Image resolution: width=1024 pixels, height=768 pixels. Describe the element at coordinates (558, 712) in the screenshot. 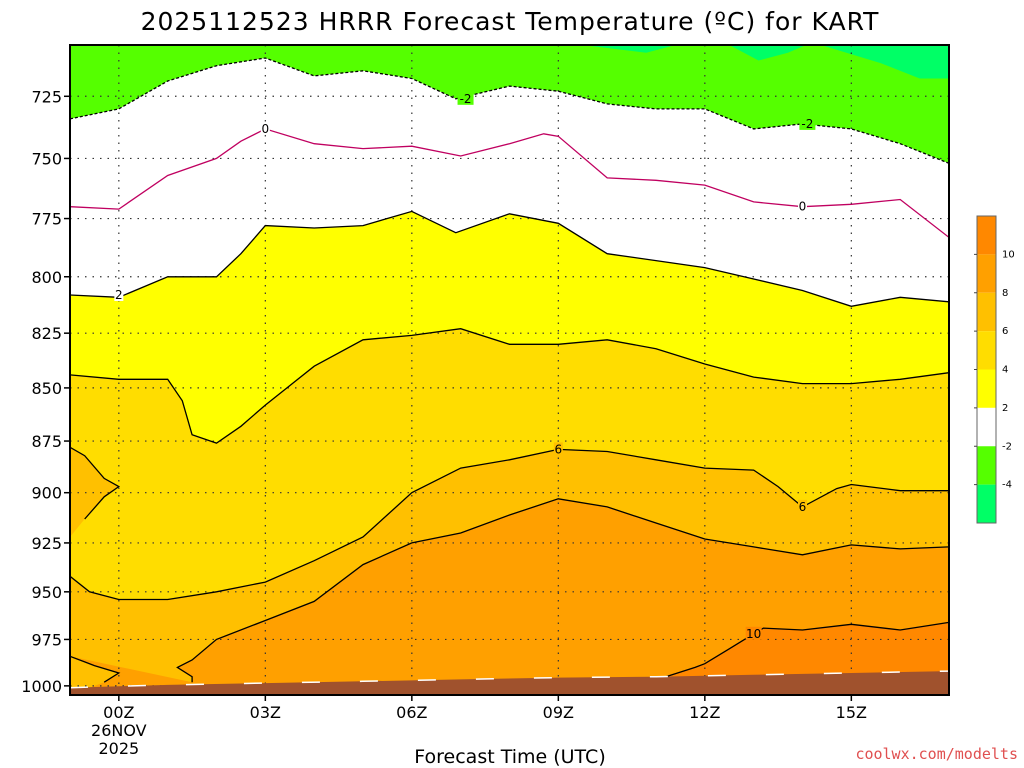

I see `x-tick-label: 09Z` at that location.